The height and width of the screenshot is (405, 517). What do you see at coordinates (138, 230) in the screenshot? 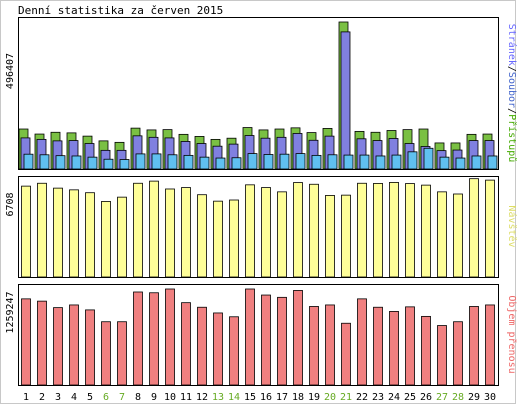
I see `bar-visits-Návštěv-8` at bounding box center [138, 230].